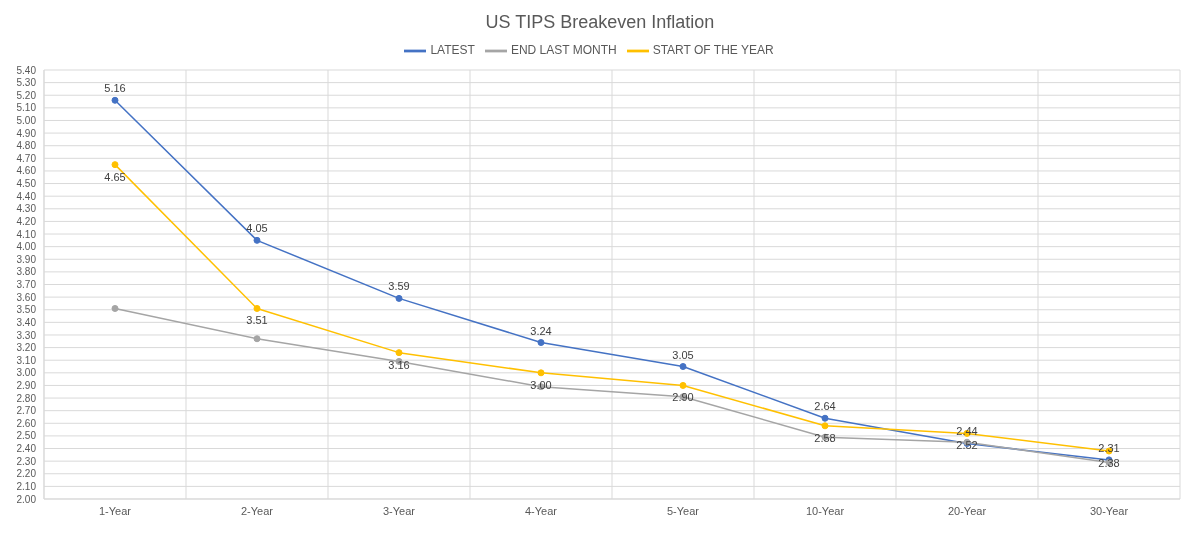 The height and width of the screenshot is (535, 1200). I want to click on y-tick-label: 2.40, so click(26, 449).